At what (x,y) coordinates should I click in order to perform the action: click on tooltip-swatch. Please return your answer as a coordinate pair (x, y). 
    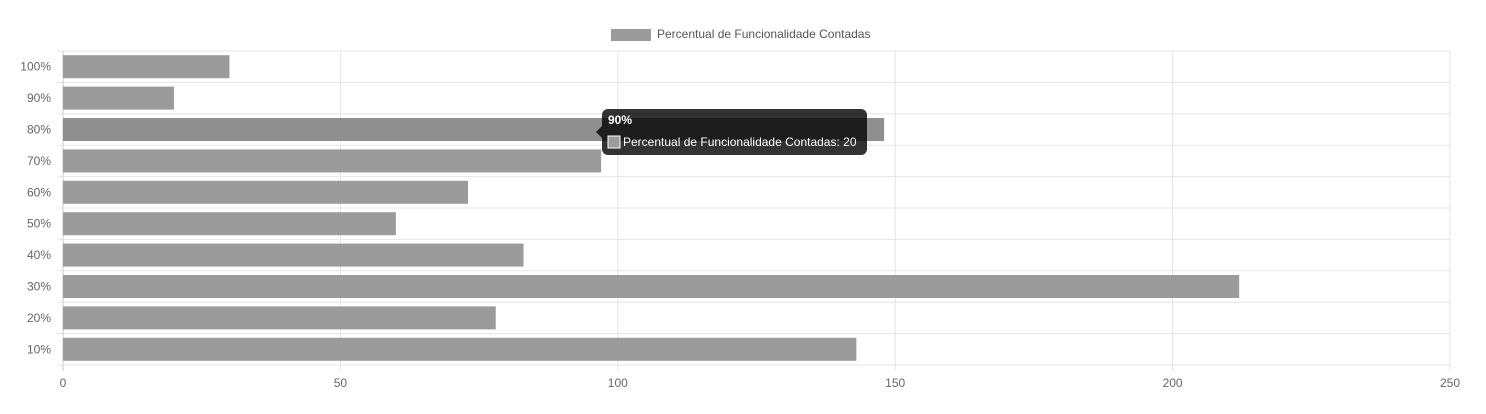
    Looking at the image, I should click on (614, 142).